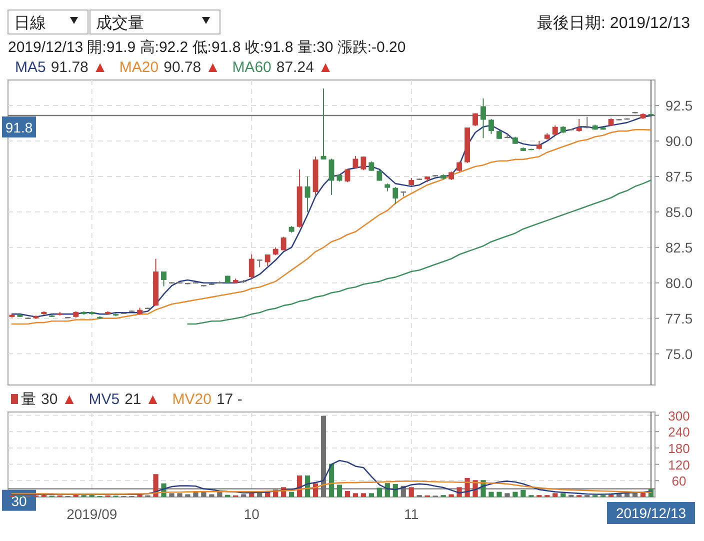 Image resolution: width=704 pixels, height=541 pixels. Describe the element at coordinates (679, 464) in the screenshot. I see `y-tick-label: 120` at that location.